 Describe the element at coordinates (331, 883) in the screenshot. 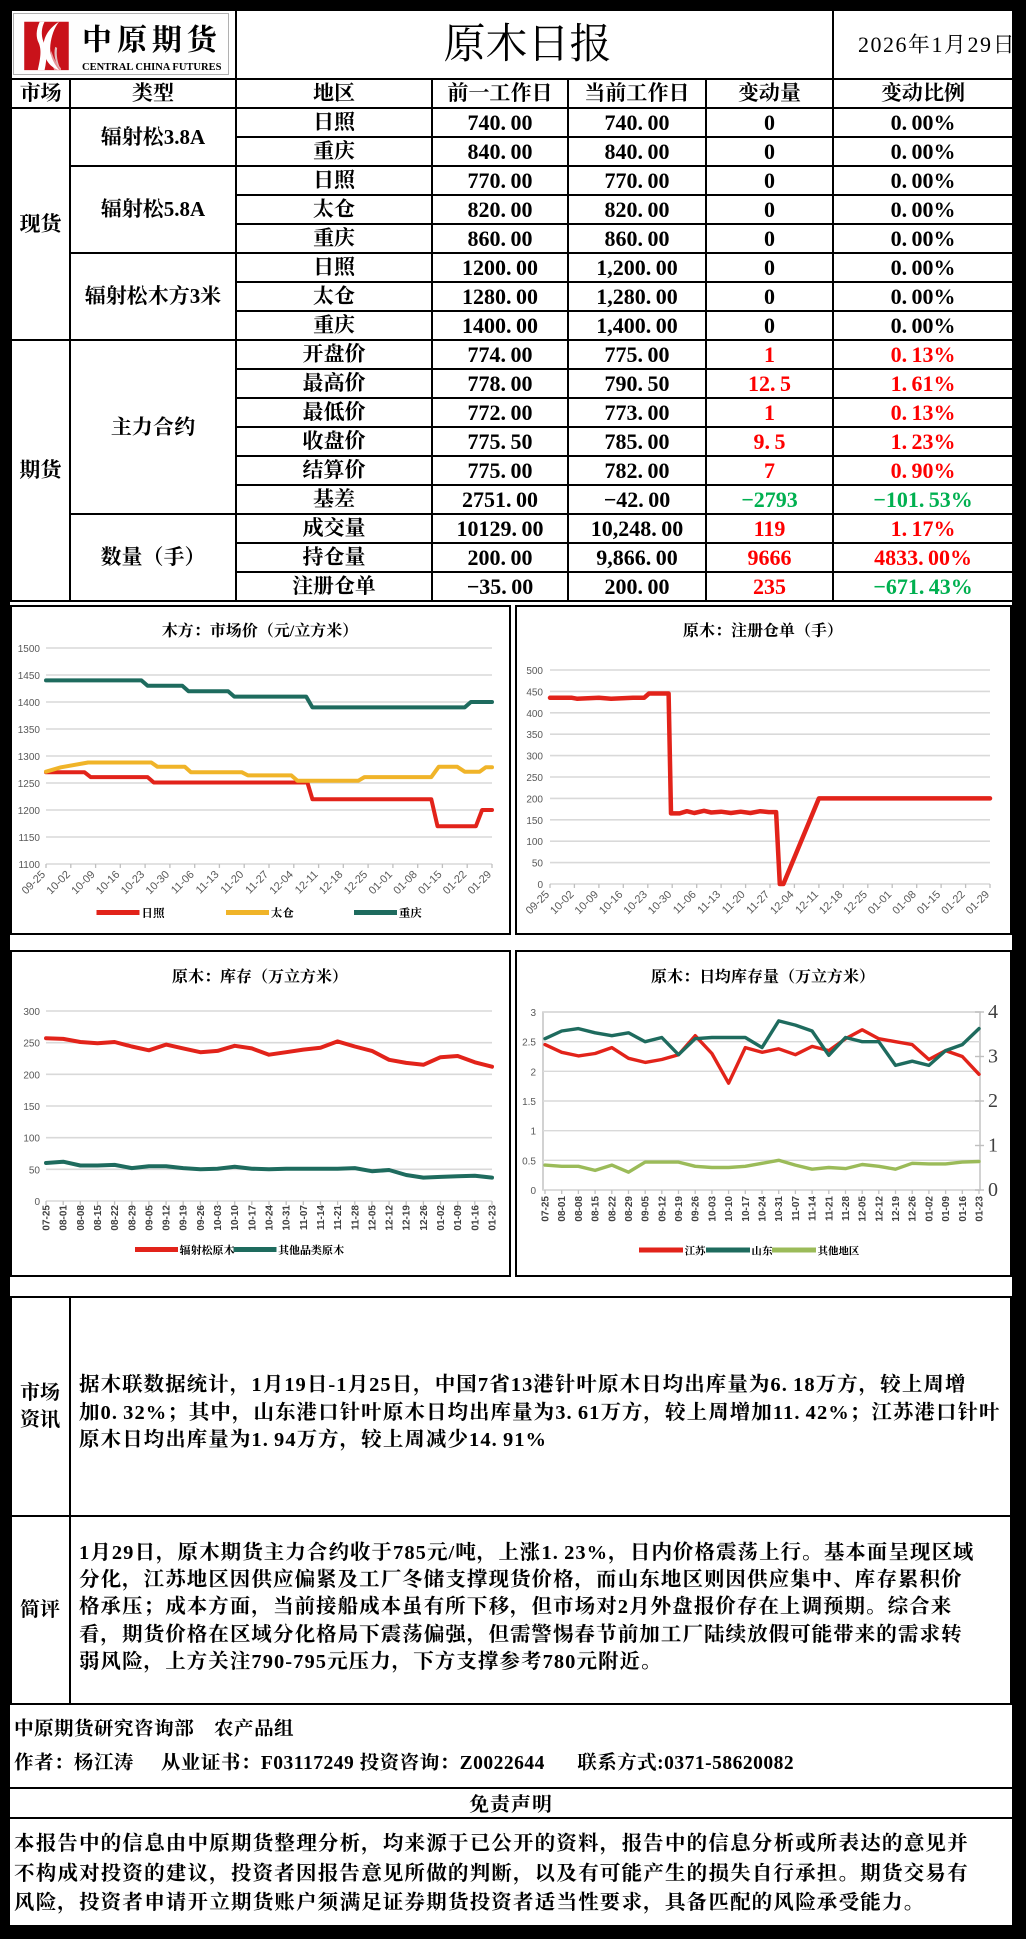

I see `svg-text: 12-18` at that location.